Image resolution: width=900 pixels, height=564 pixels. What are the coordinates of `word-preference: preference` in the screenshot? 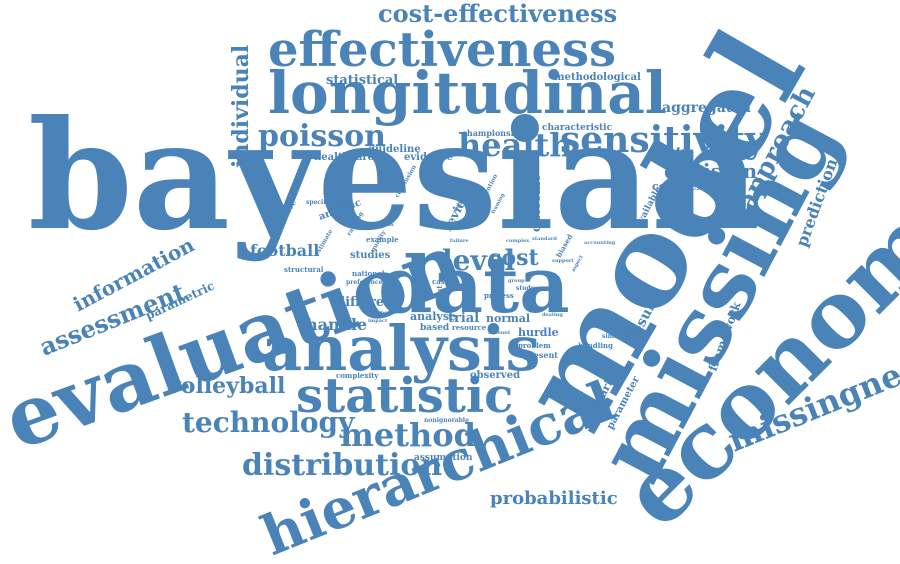 It's located at (364, 282).